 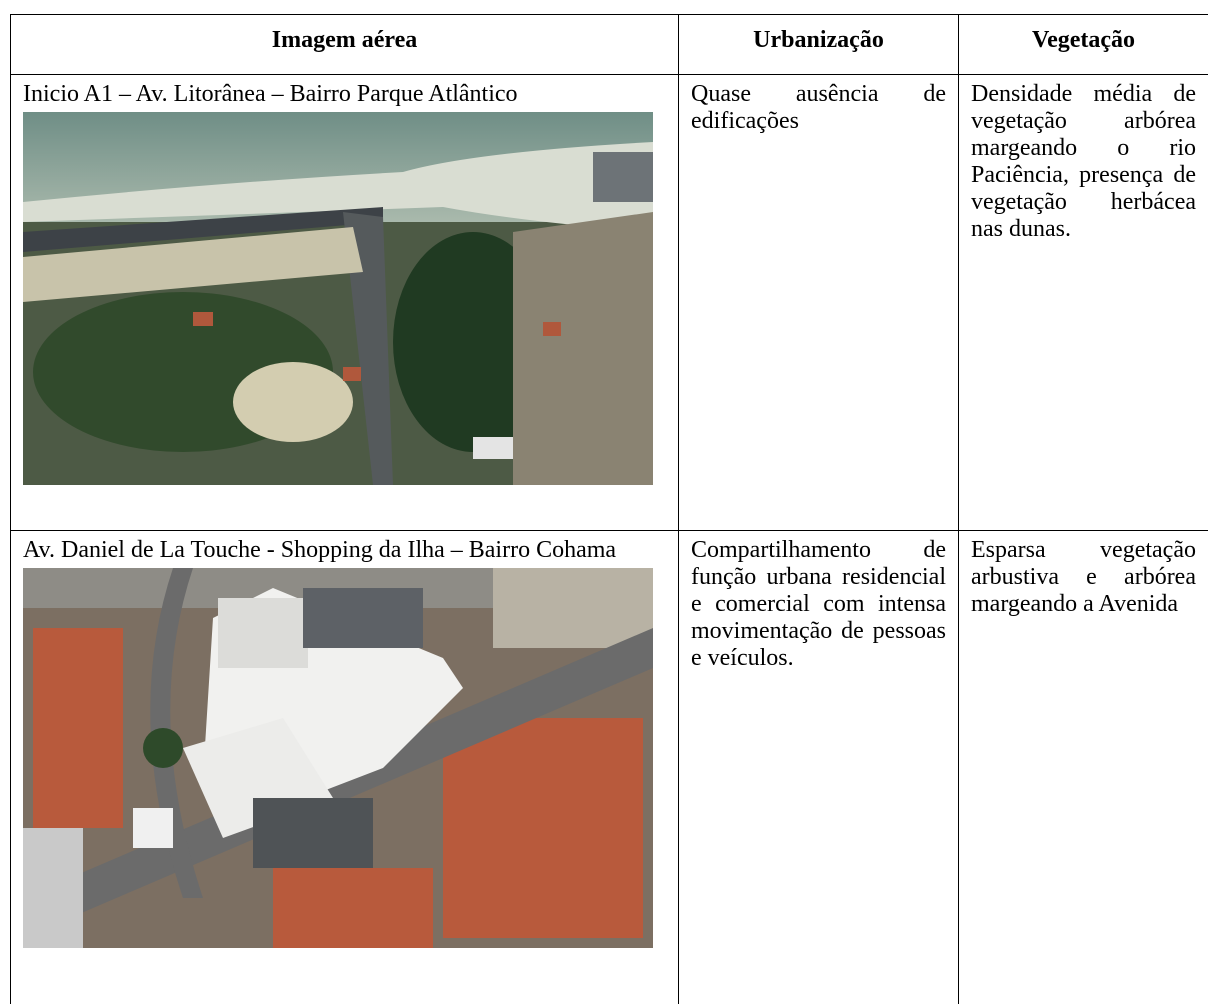 What do you see at coordinates (1083, 45) in the screenshot?
I see `header-cell: Vegetação` at bounding box center [1083, 45].